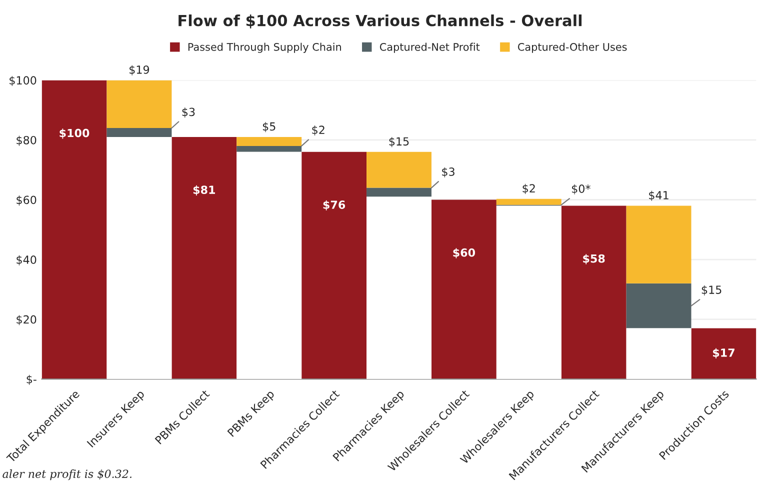 Image resolution: width=760 pixels, height=486 pixels. Describe the element at coordinates (723, 353) in the screenshot. I see `data-label: $17` at that location.